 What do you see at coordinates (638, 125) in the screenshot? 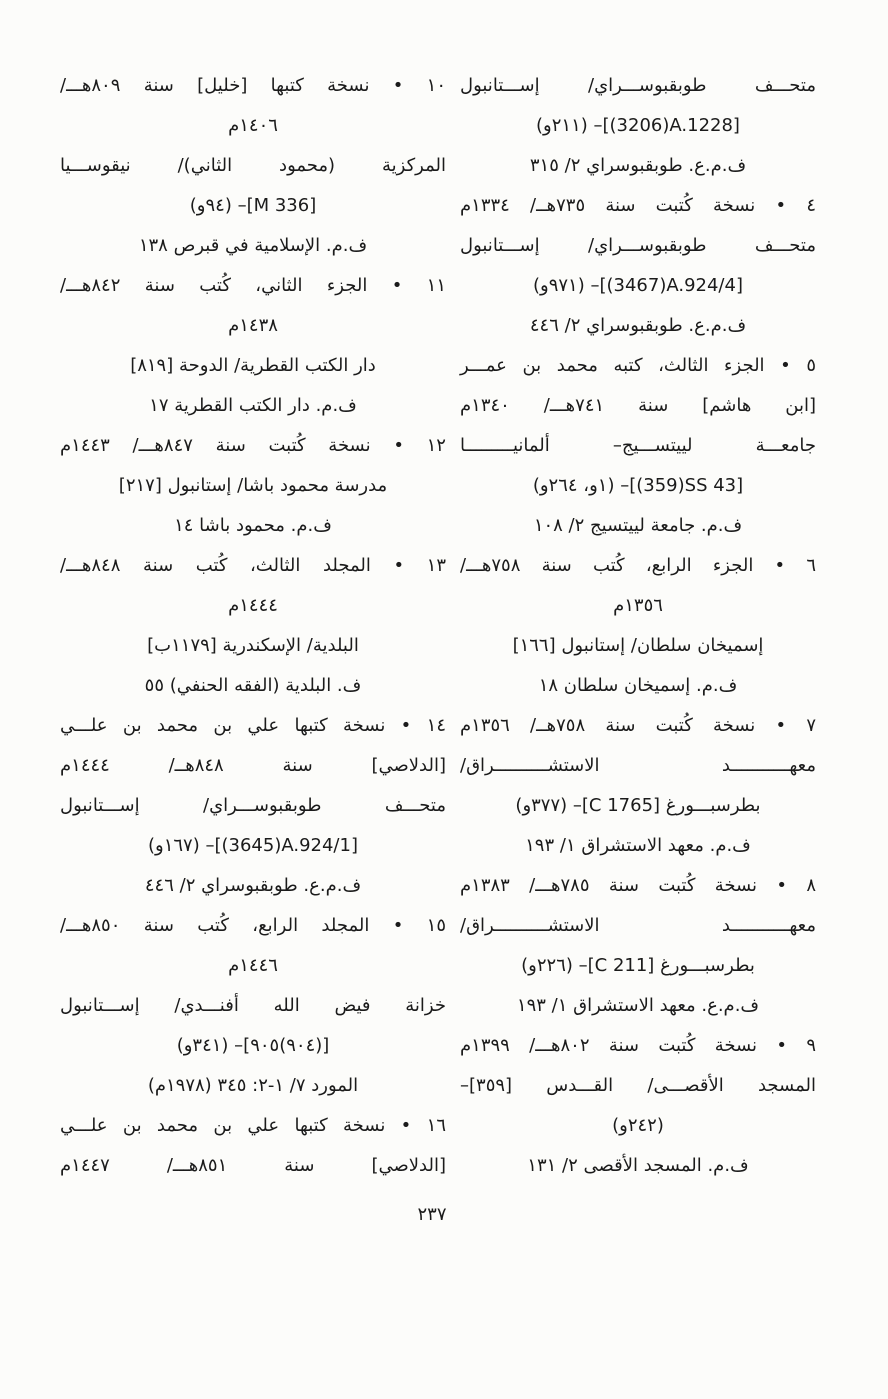
I see `text-line: ⁦[(3206)A.1228]⁩– (٢١١و)` at bounding box center [638, 125].